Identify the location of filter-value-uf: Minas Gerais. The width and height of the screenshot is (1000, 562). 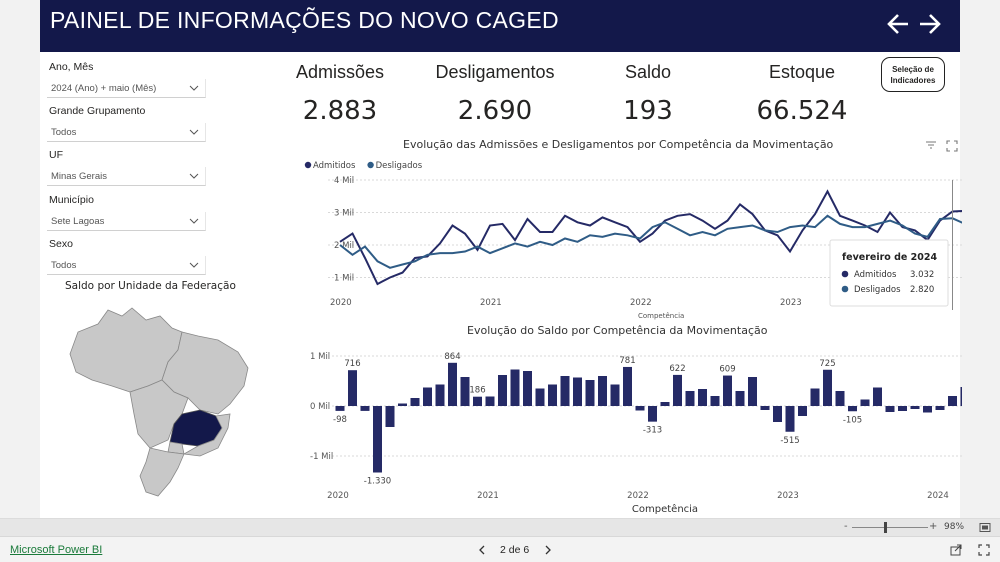
(79, 176).